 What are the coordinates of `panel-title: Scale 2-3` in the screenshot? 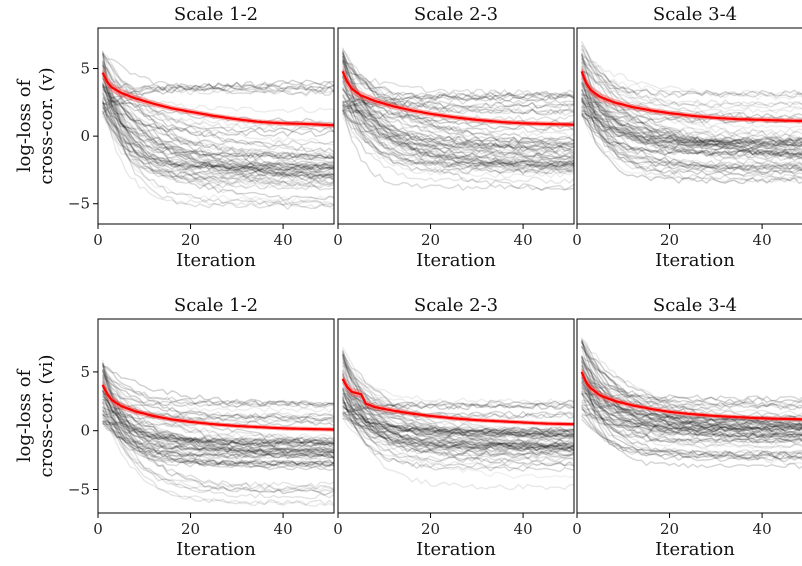 It's located at (456, 14).